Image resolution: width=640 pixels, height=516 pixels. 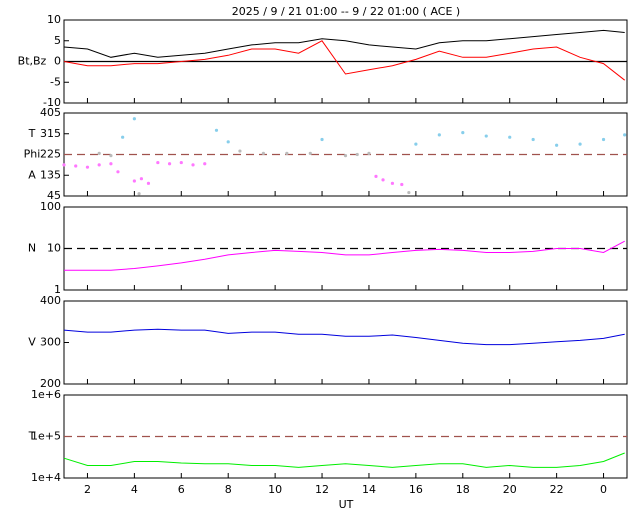 What do you see at coordinates (346, 504) in the screenshot?
I see `x-axis-label: UT` at bounding box center [346, 504].